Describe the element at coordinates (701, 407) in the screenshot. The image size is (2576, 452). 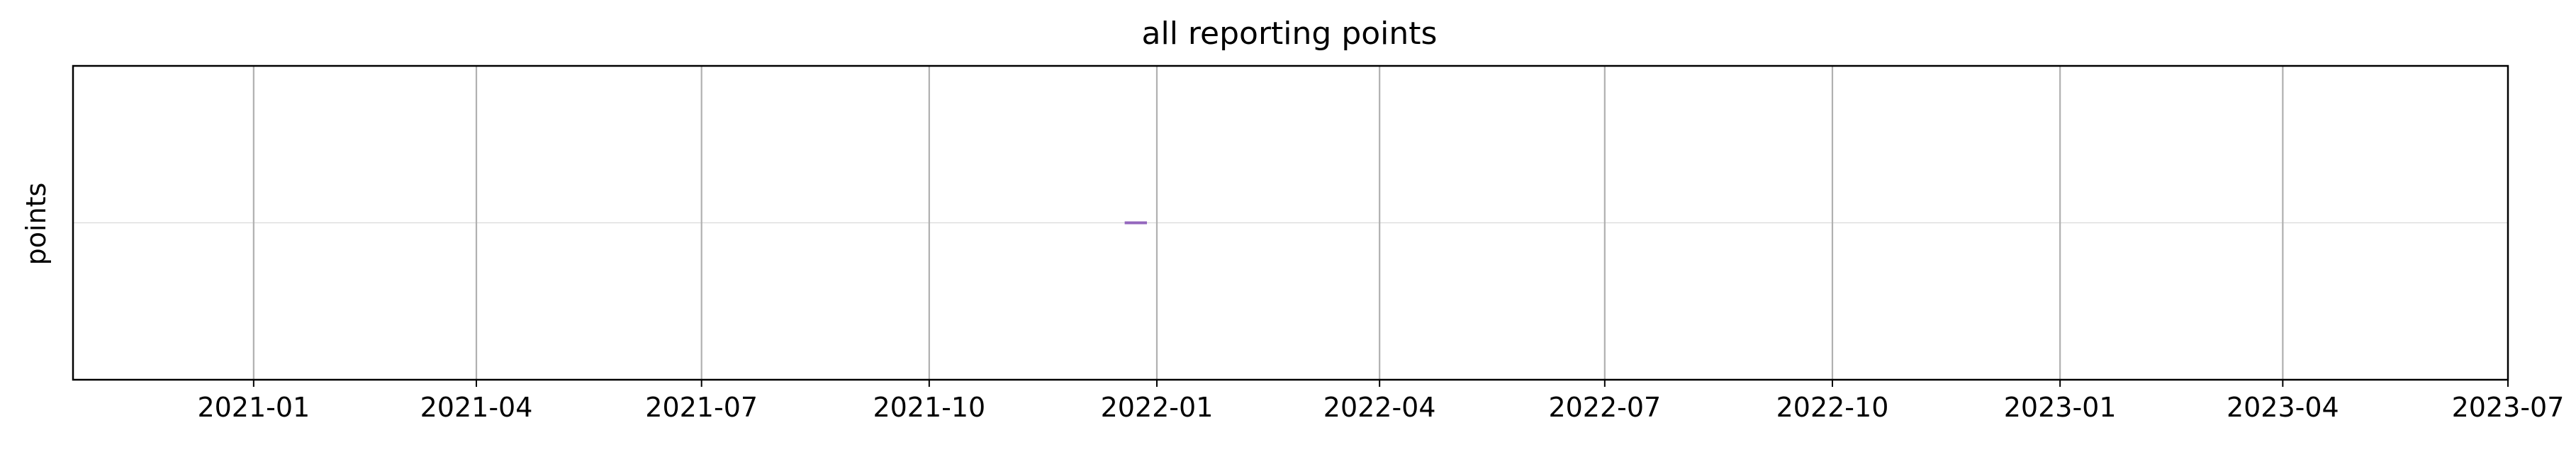
I see `x-tick-label: 2021-07` at that location.